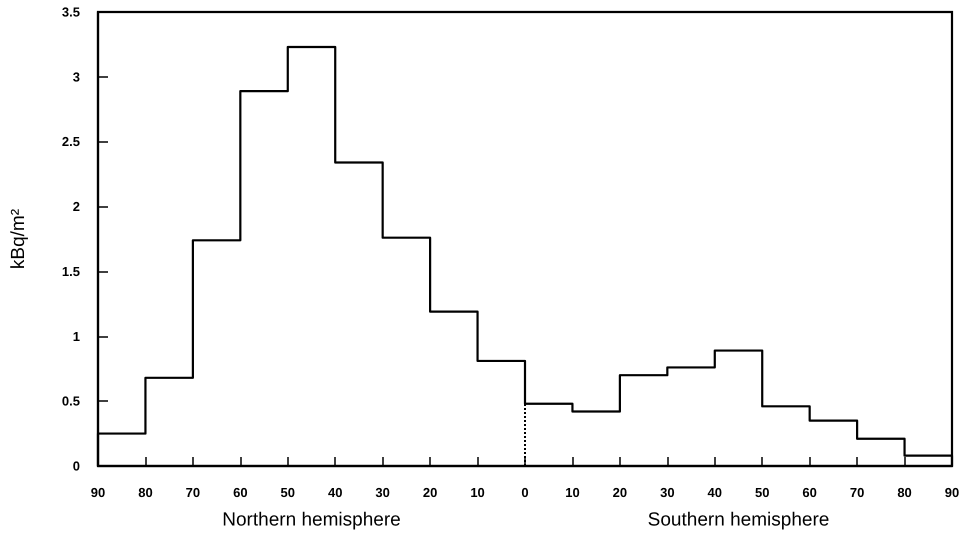 The height and width of the screenshot is (551, 964). I want to click on y-tick-label: 0, so click(76, 466).